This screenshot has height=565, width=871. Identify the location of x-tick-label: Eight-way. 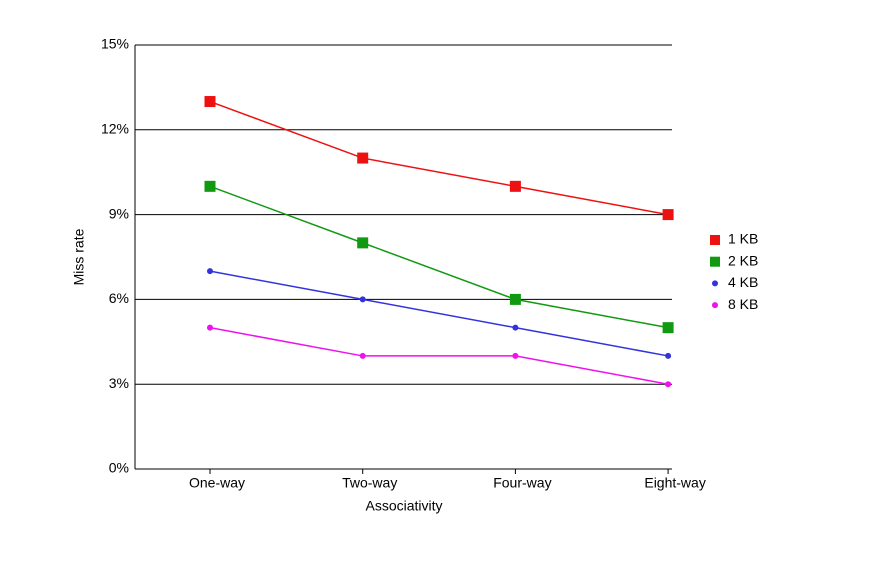
(674, 483).